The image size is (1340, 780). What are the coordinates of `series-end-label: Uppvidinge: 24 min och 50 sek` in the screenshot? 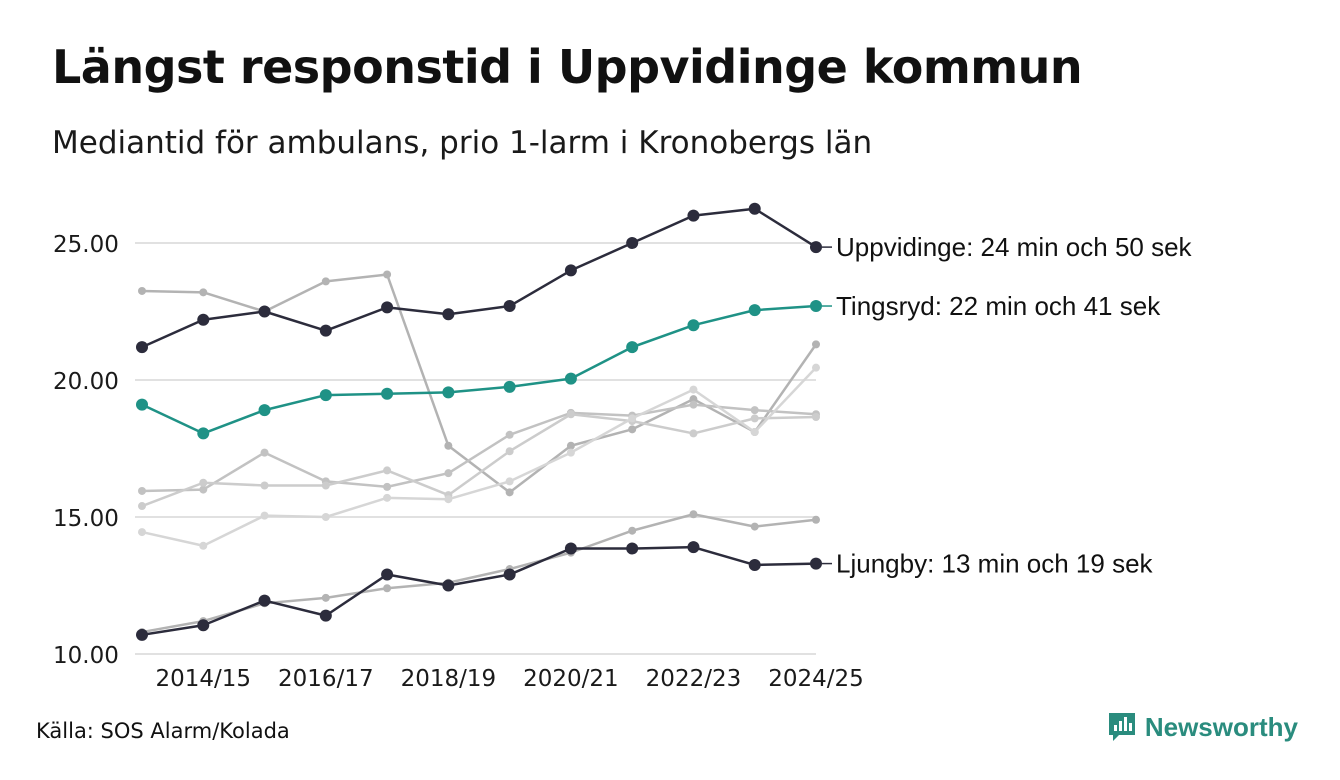 It's located at (1014, 247).